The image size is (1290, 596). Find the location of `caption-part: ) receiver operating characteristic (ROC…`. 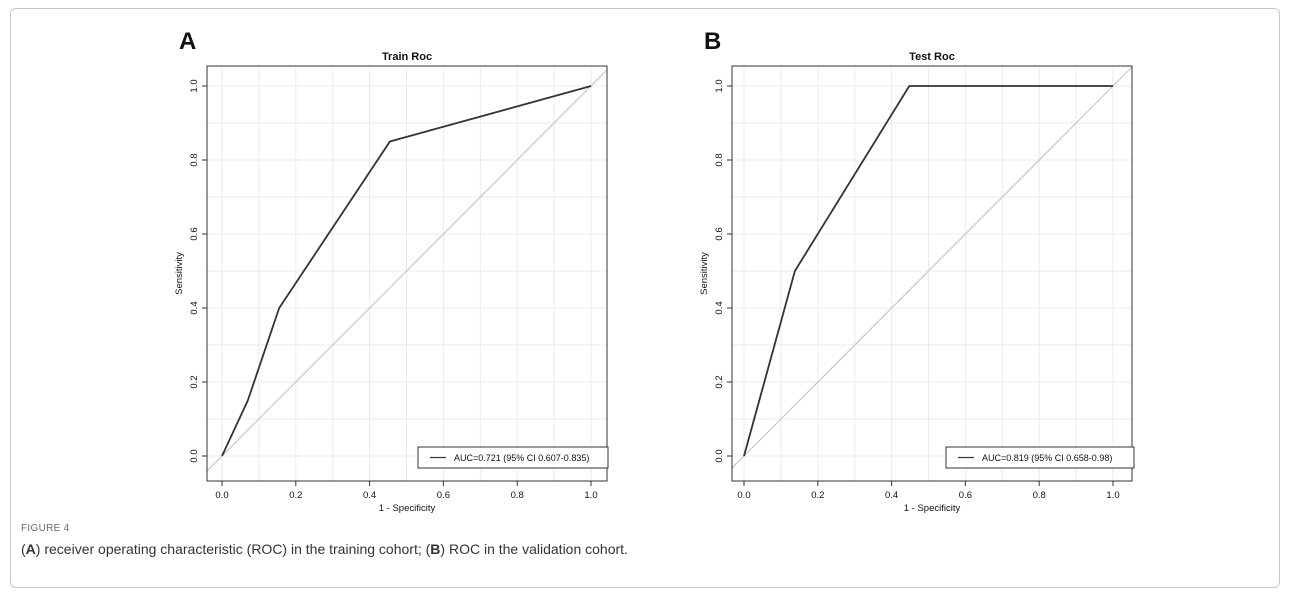

caption-part: ) receiver operating characteristic (ROC… is located at coordinates (233, 549).